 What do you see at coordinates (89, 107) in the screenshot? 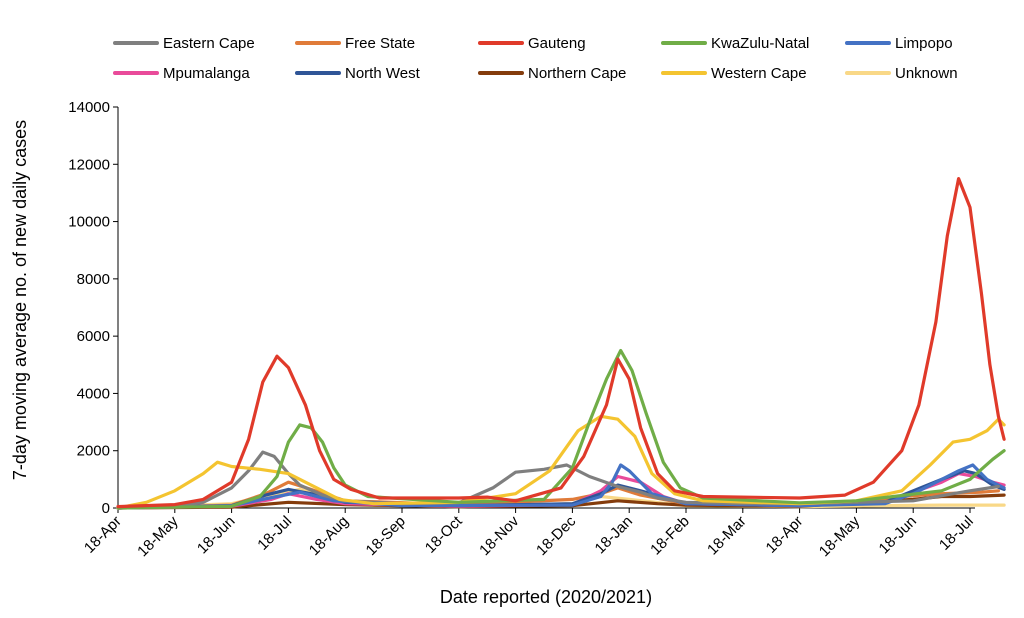
I see `y-tick-label: 14000` at bounding box center [89, 107].